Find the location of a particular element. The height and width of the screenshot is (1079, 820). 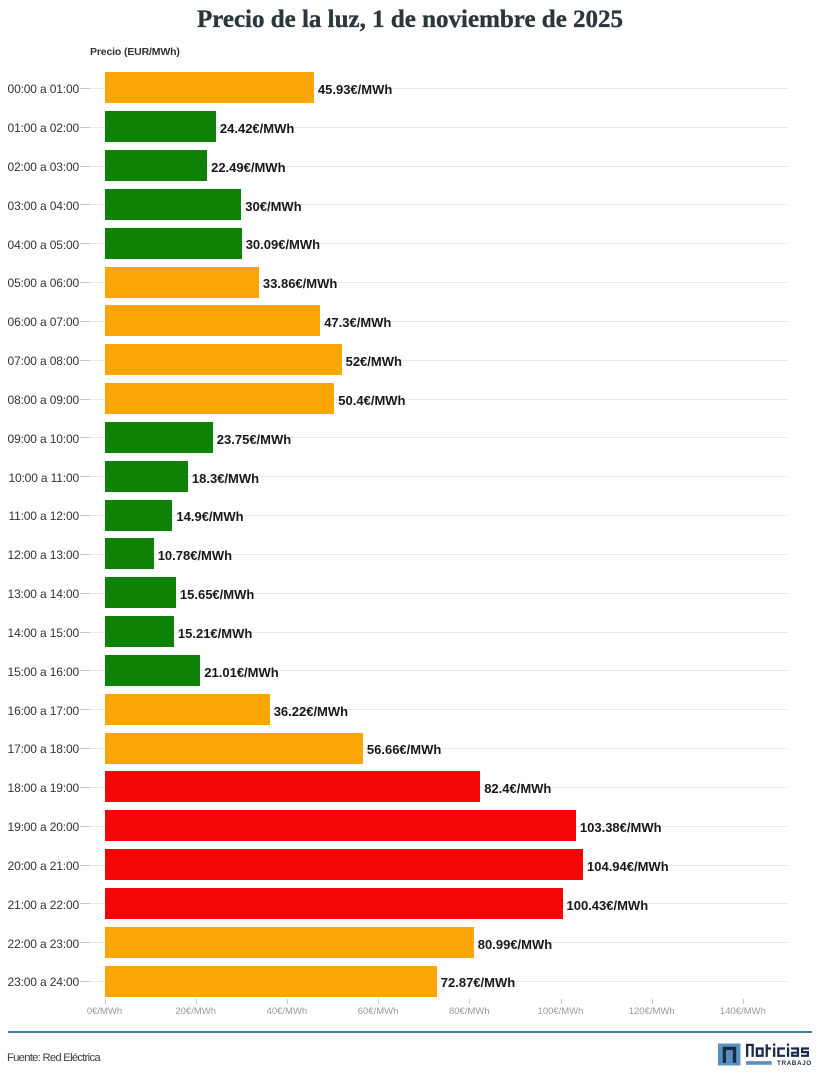

svg-text: TRABAJO is located at coordinates (794, 1063).